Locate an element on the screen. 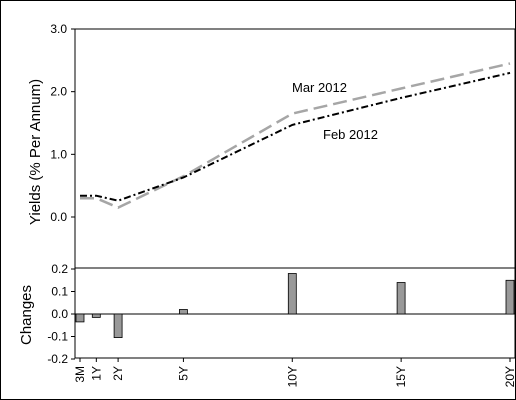  changes-y-tick-label: 0.2 is located at coordinates (59, 269).